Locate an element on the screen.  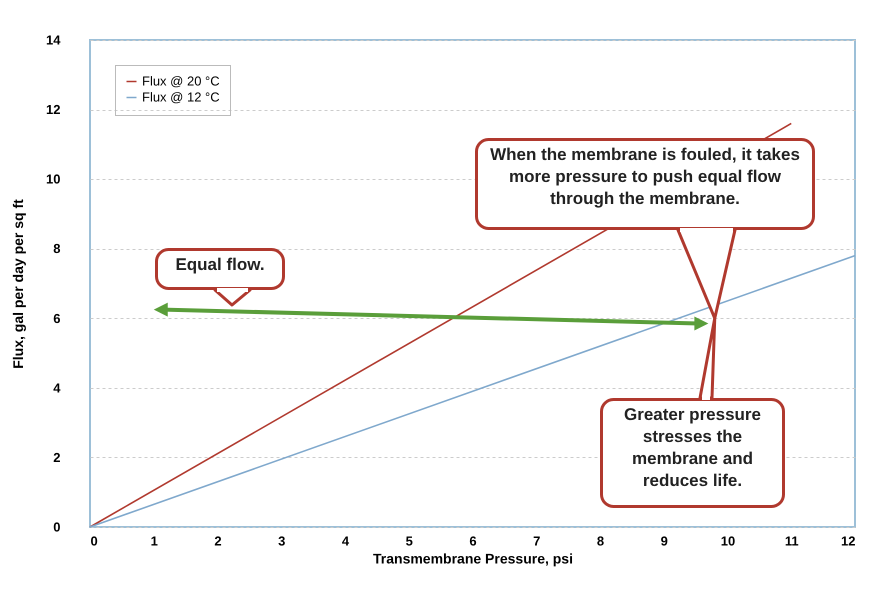
y-tick-label: 4 is located at coordinates (57, 388).